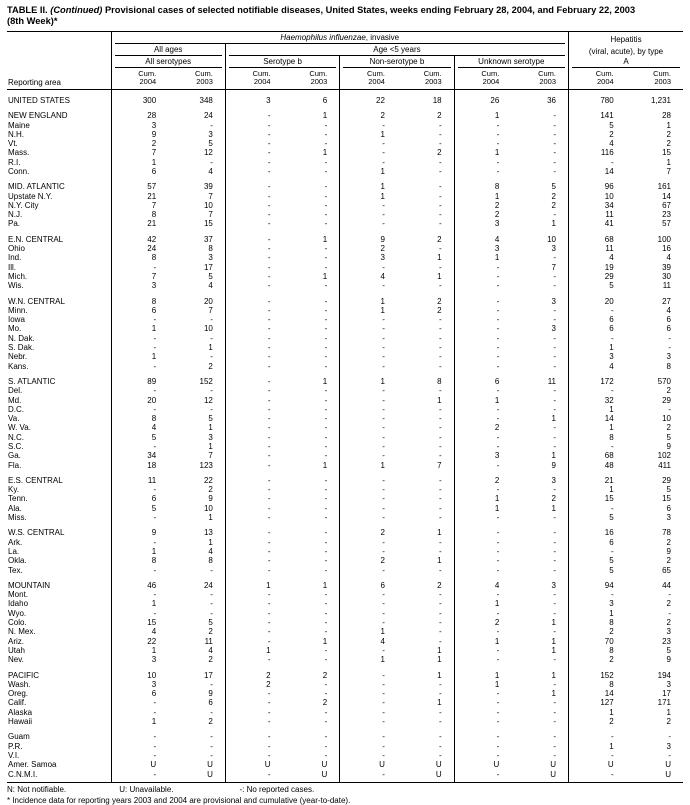  I want to click on value-cell: 102, so click(664, 456).